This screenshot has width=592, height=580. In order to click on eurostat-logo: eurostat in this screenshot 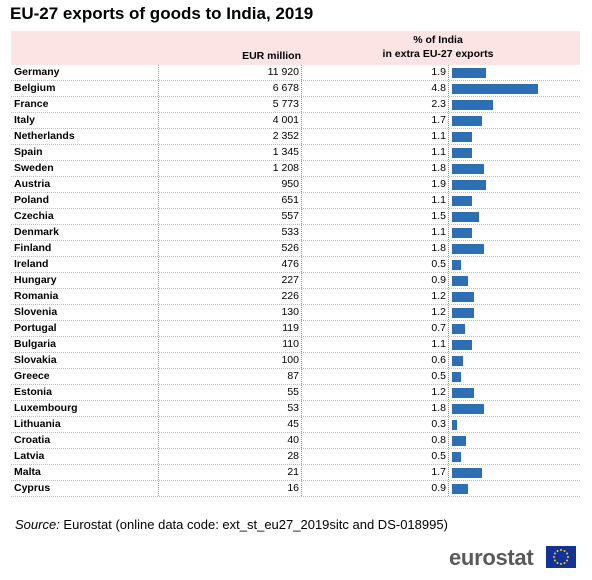, I will do `click(514, 558)`.